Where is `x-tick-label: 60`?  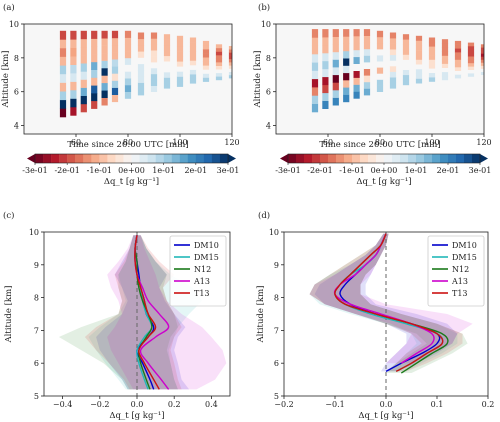 x-tick-label: 60 is located at coordinates (328, 142).